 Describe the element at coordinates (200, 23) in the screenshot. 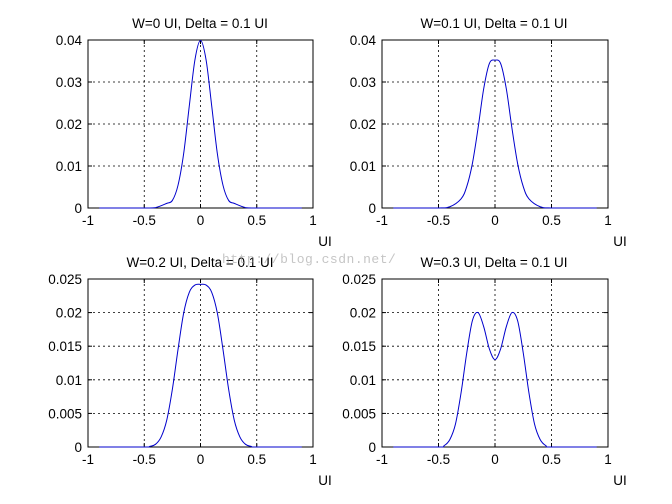

I see `subplot-title: W=0 UI, Delta = 0.1 UI` at that location.